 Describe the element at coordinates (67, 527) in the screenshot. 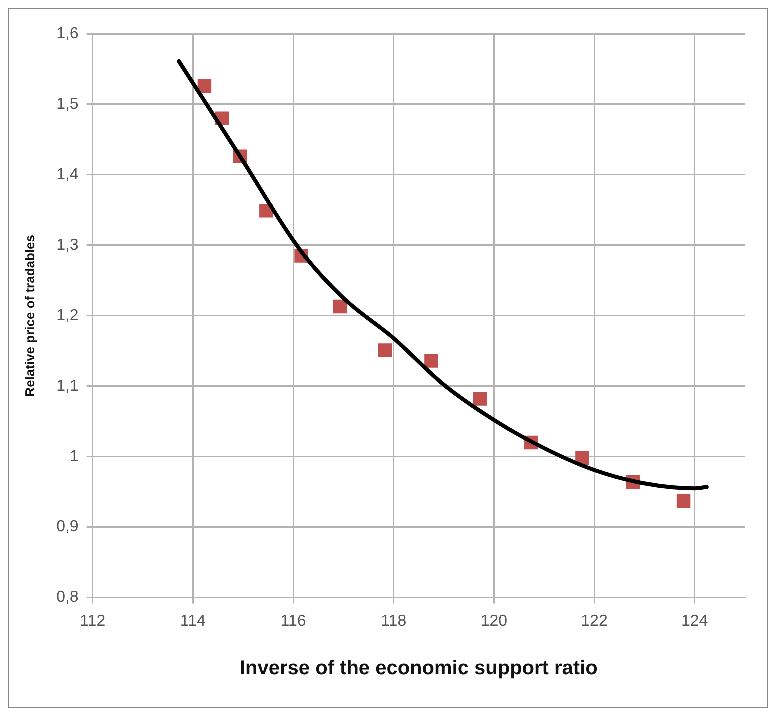

I see `y-tick-label: 0,9` at that location.